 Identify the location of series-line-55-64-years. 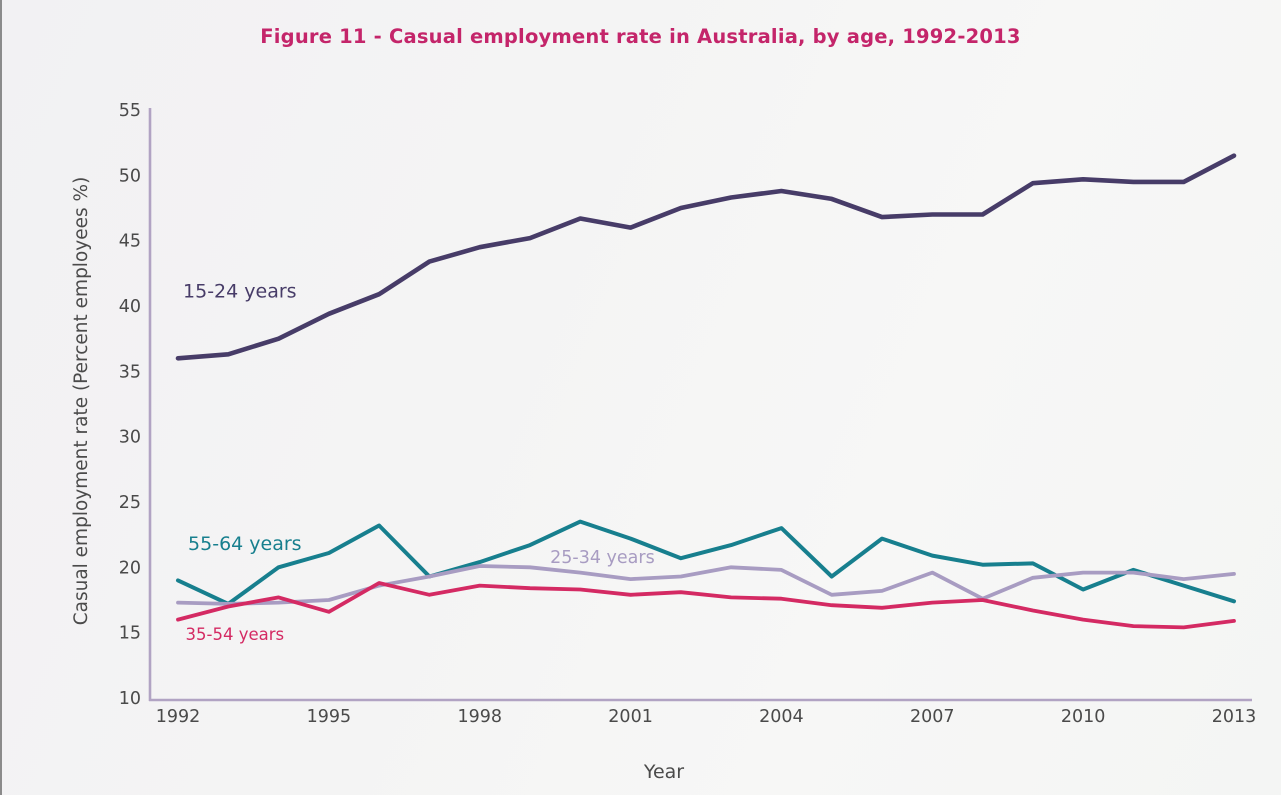
(706, 562).